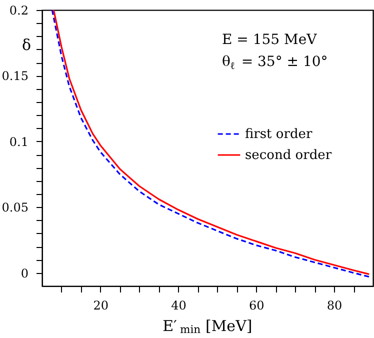 The height and width of the screenshot is (338, 374). What do you see at coordinates (15, 76) in the screenshot?
I see `y-tick-label: 0.15` at bounding box center [15, 76].